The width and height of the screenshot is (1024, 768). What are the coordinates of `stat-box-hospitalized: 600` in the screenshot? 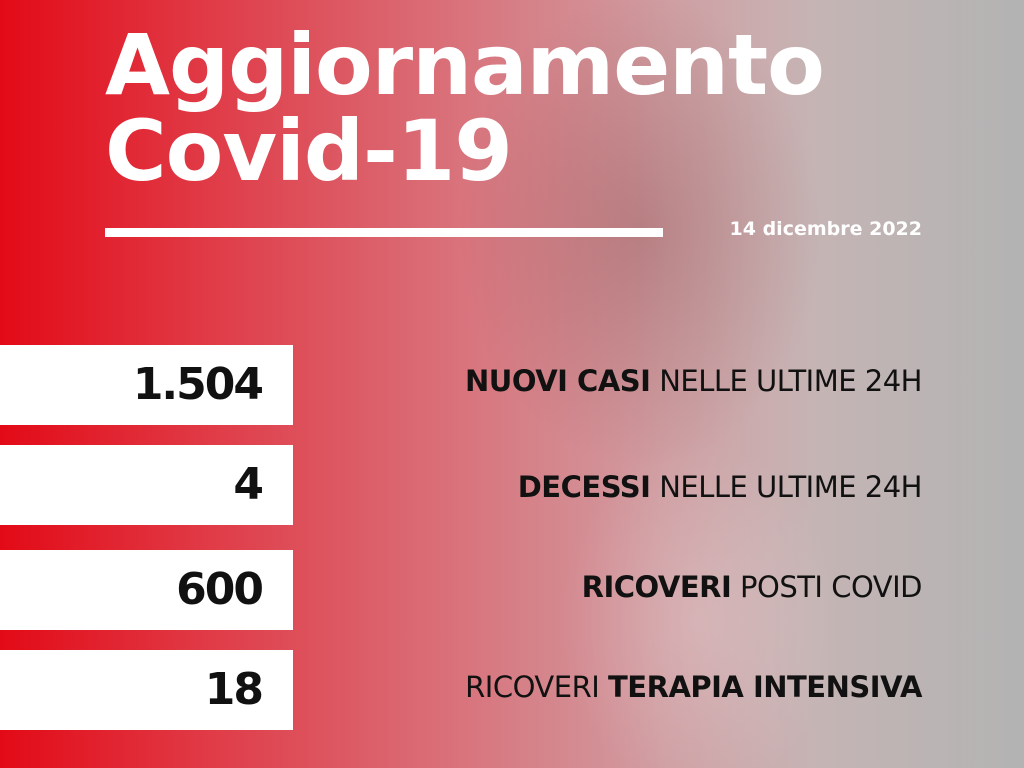 It's located at (146, 590).